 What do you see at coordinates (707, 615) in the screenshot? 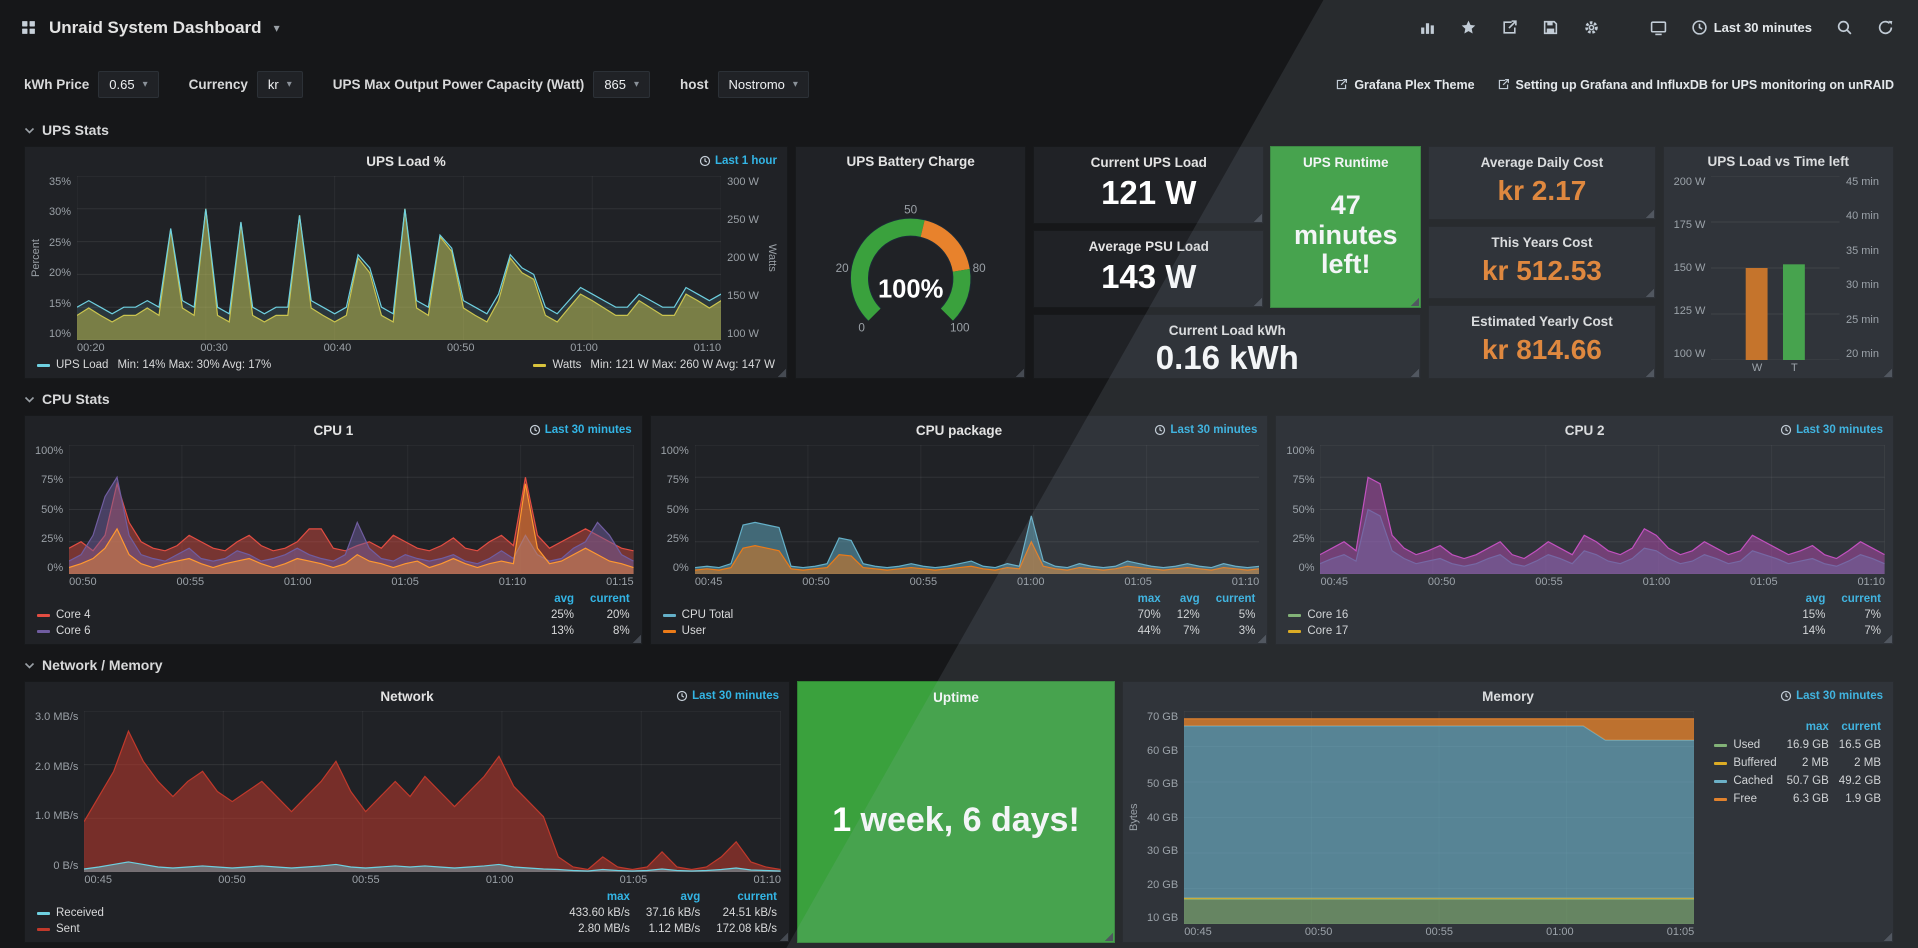
I see `legend-label: CPU Total` at bounding box center [707, 615].